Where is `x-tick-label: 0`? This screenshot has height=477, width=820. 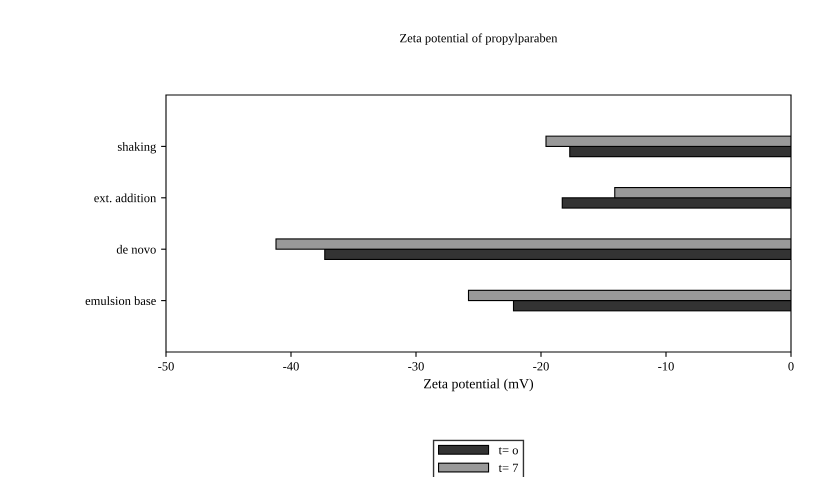
x-tick-label: 0 is located at coordinates (791, 366).